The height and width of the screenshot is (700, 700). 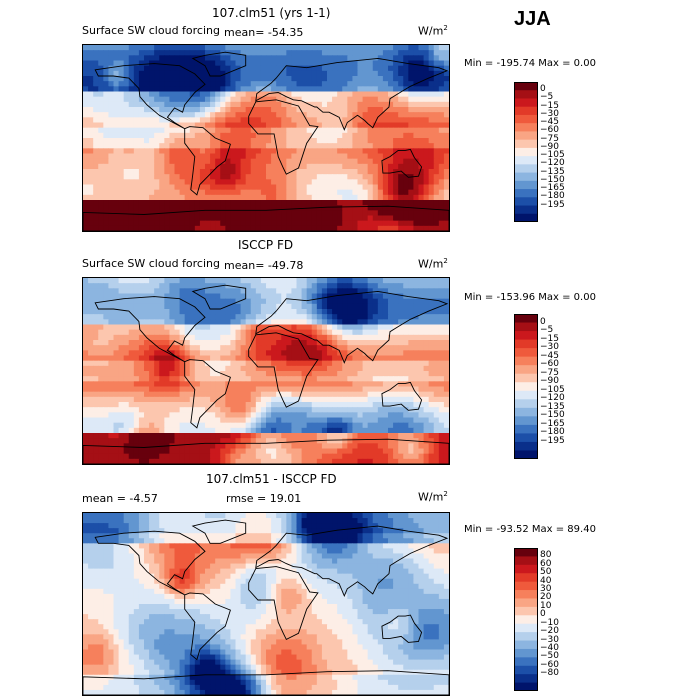 What do you see at coordinates (552, 415) in the screenshot?
I see `colorbar-tick-label: −150` at bounding box center [552, 415].